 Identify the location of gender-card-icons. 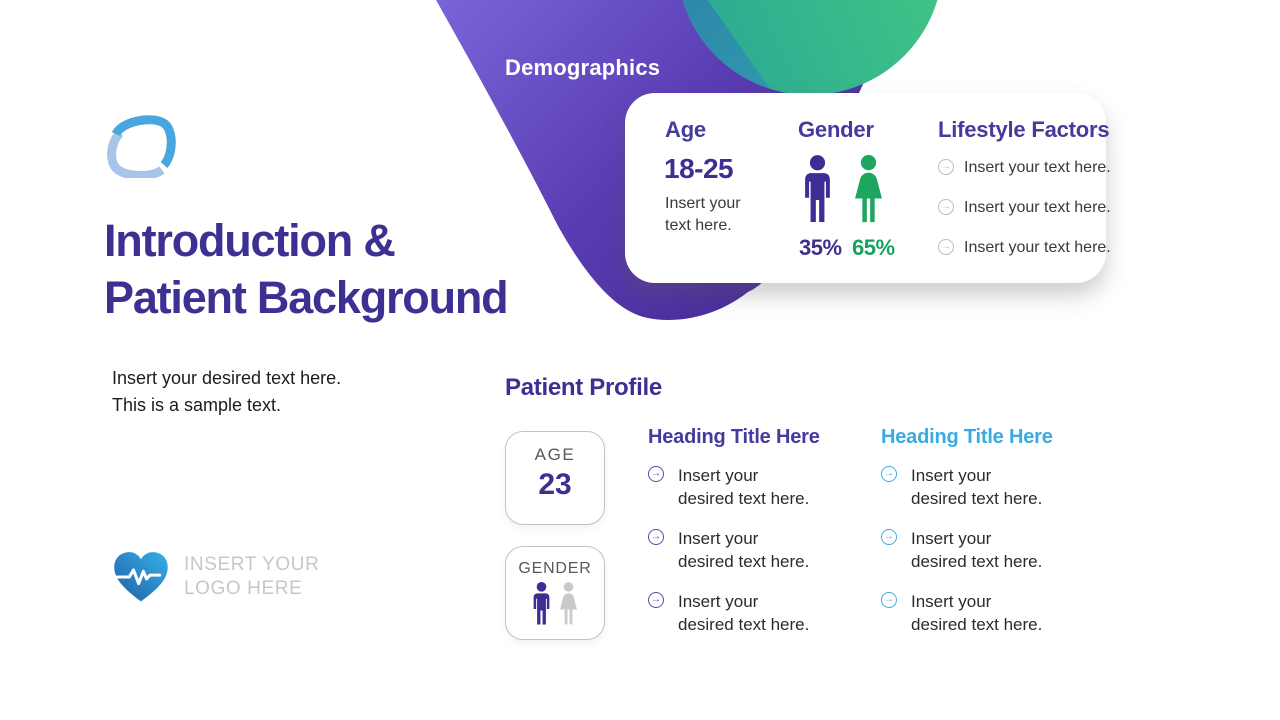
(555, 603).